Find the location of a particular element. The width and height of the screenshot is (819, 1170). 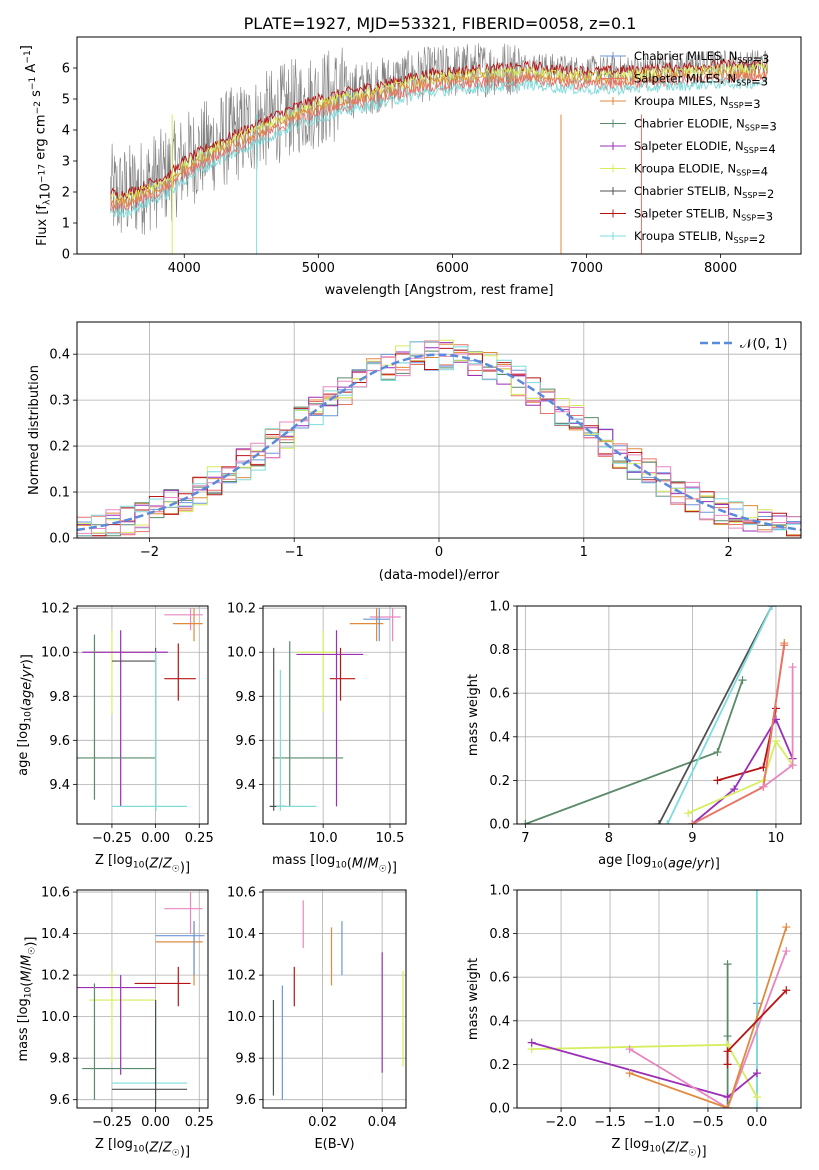

mass_weight_vs_Z-line-salpeter_elodie is located at coordinates (644, 1070).